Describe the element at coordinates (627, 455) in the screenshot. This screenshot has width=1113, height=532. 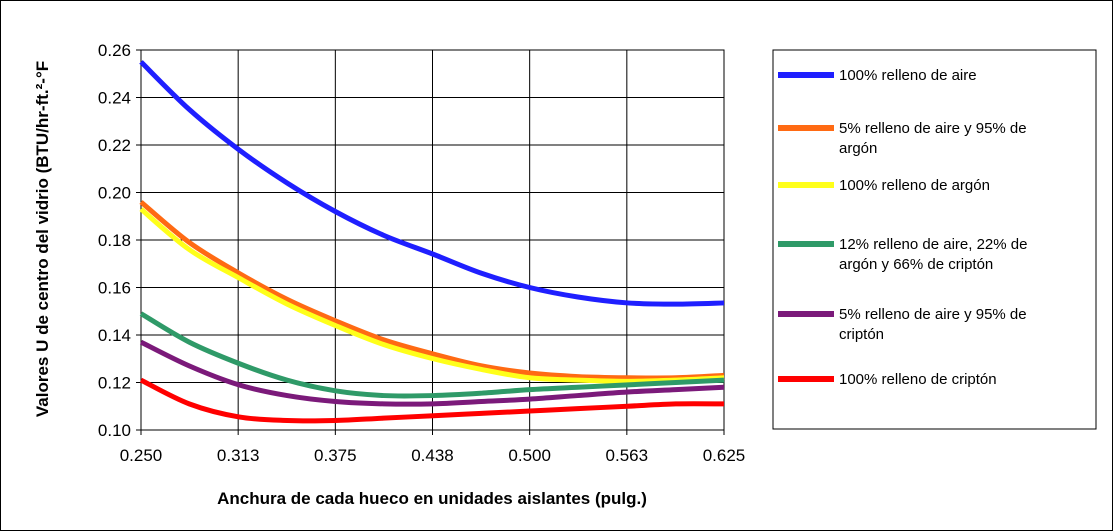
I see `x-tick-label: 0.563` at that location.